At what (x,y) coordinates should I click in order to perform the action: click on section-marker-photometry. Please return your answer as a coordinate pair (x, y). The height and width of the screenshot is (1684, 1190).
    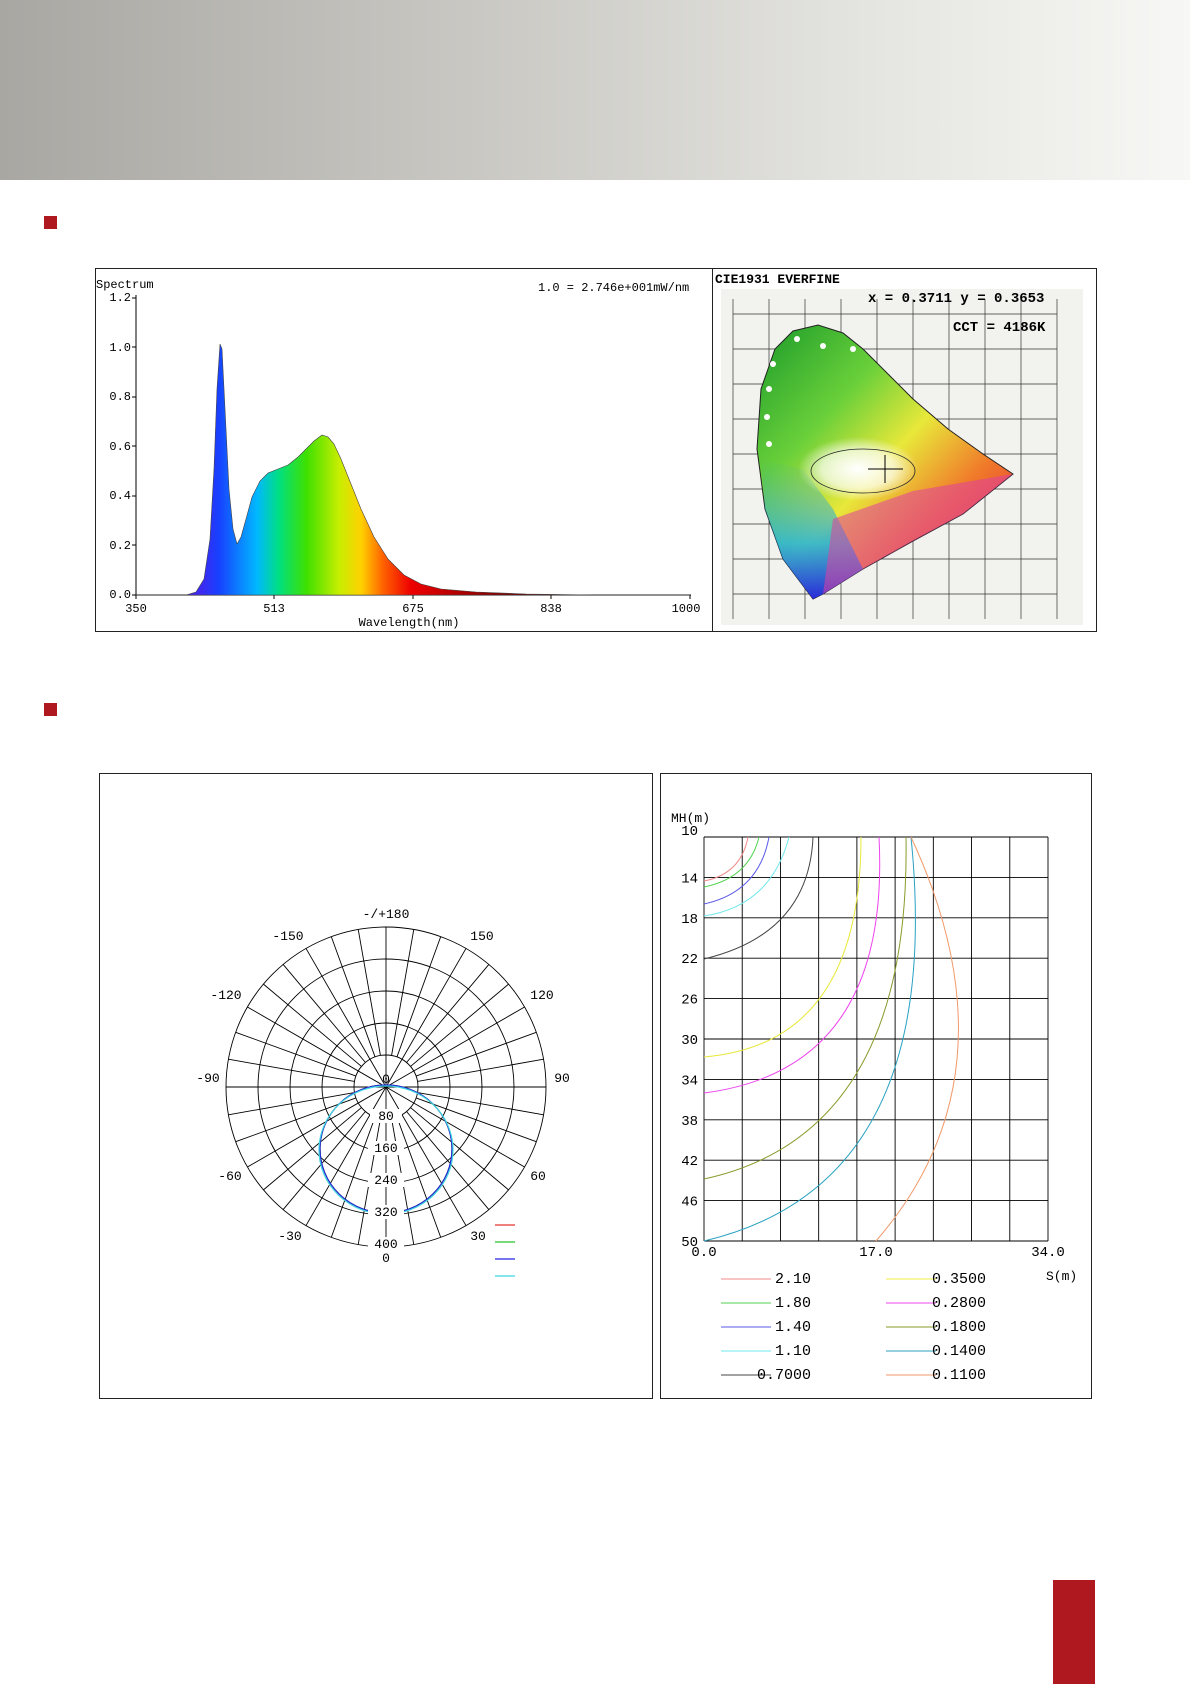
    Looking at the image, I should click on (50, 709).